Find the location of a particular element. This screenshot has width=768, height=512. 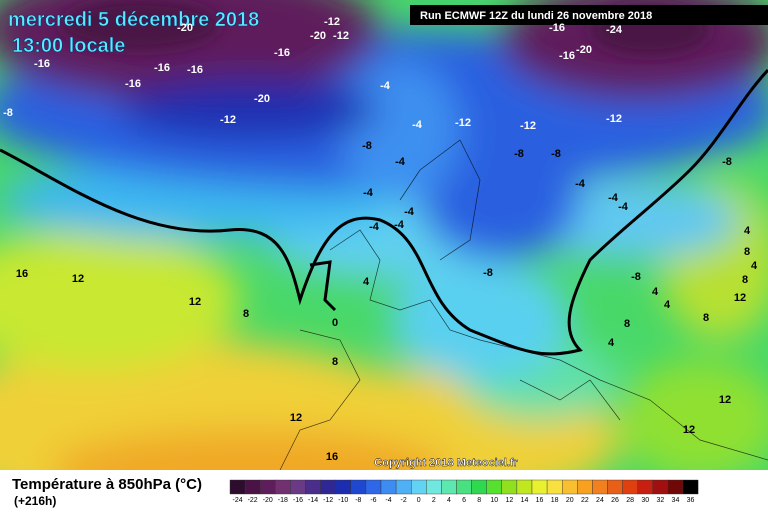

colorbar-label: 14 is located at coordinates (525, 500).